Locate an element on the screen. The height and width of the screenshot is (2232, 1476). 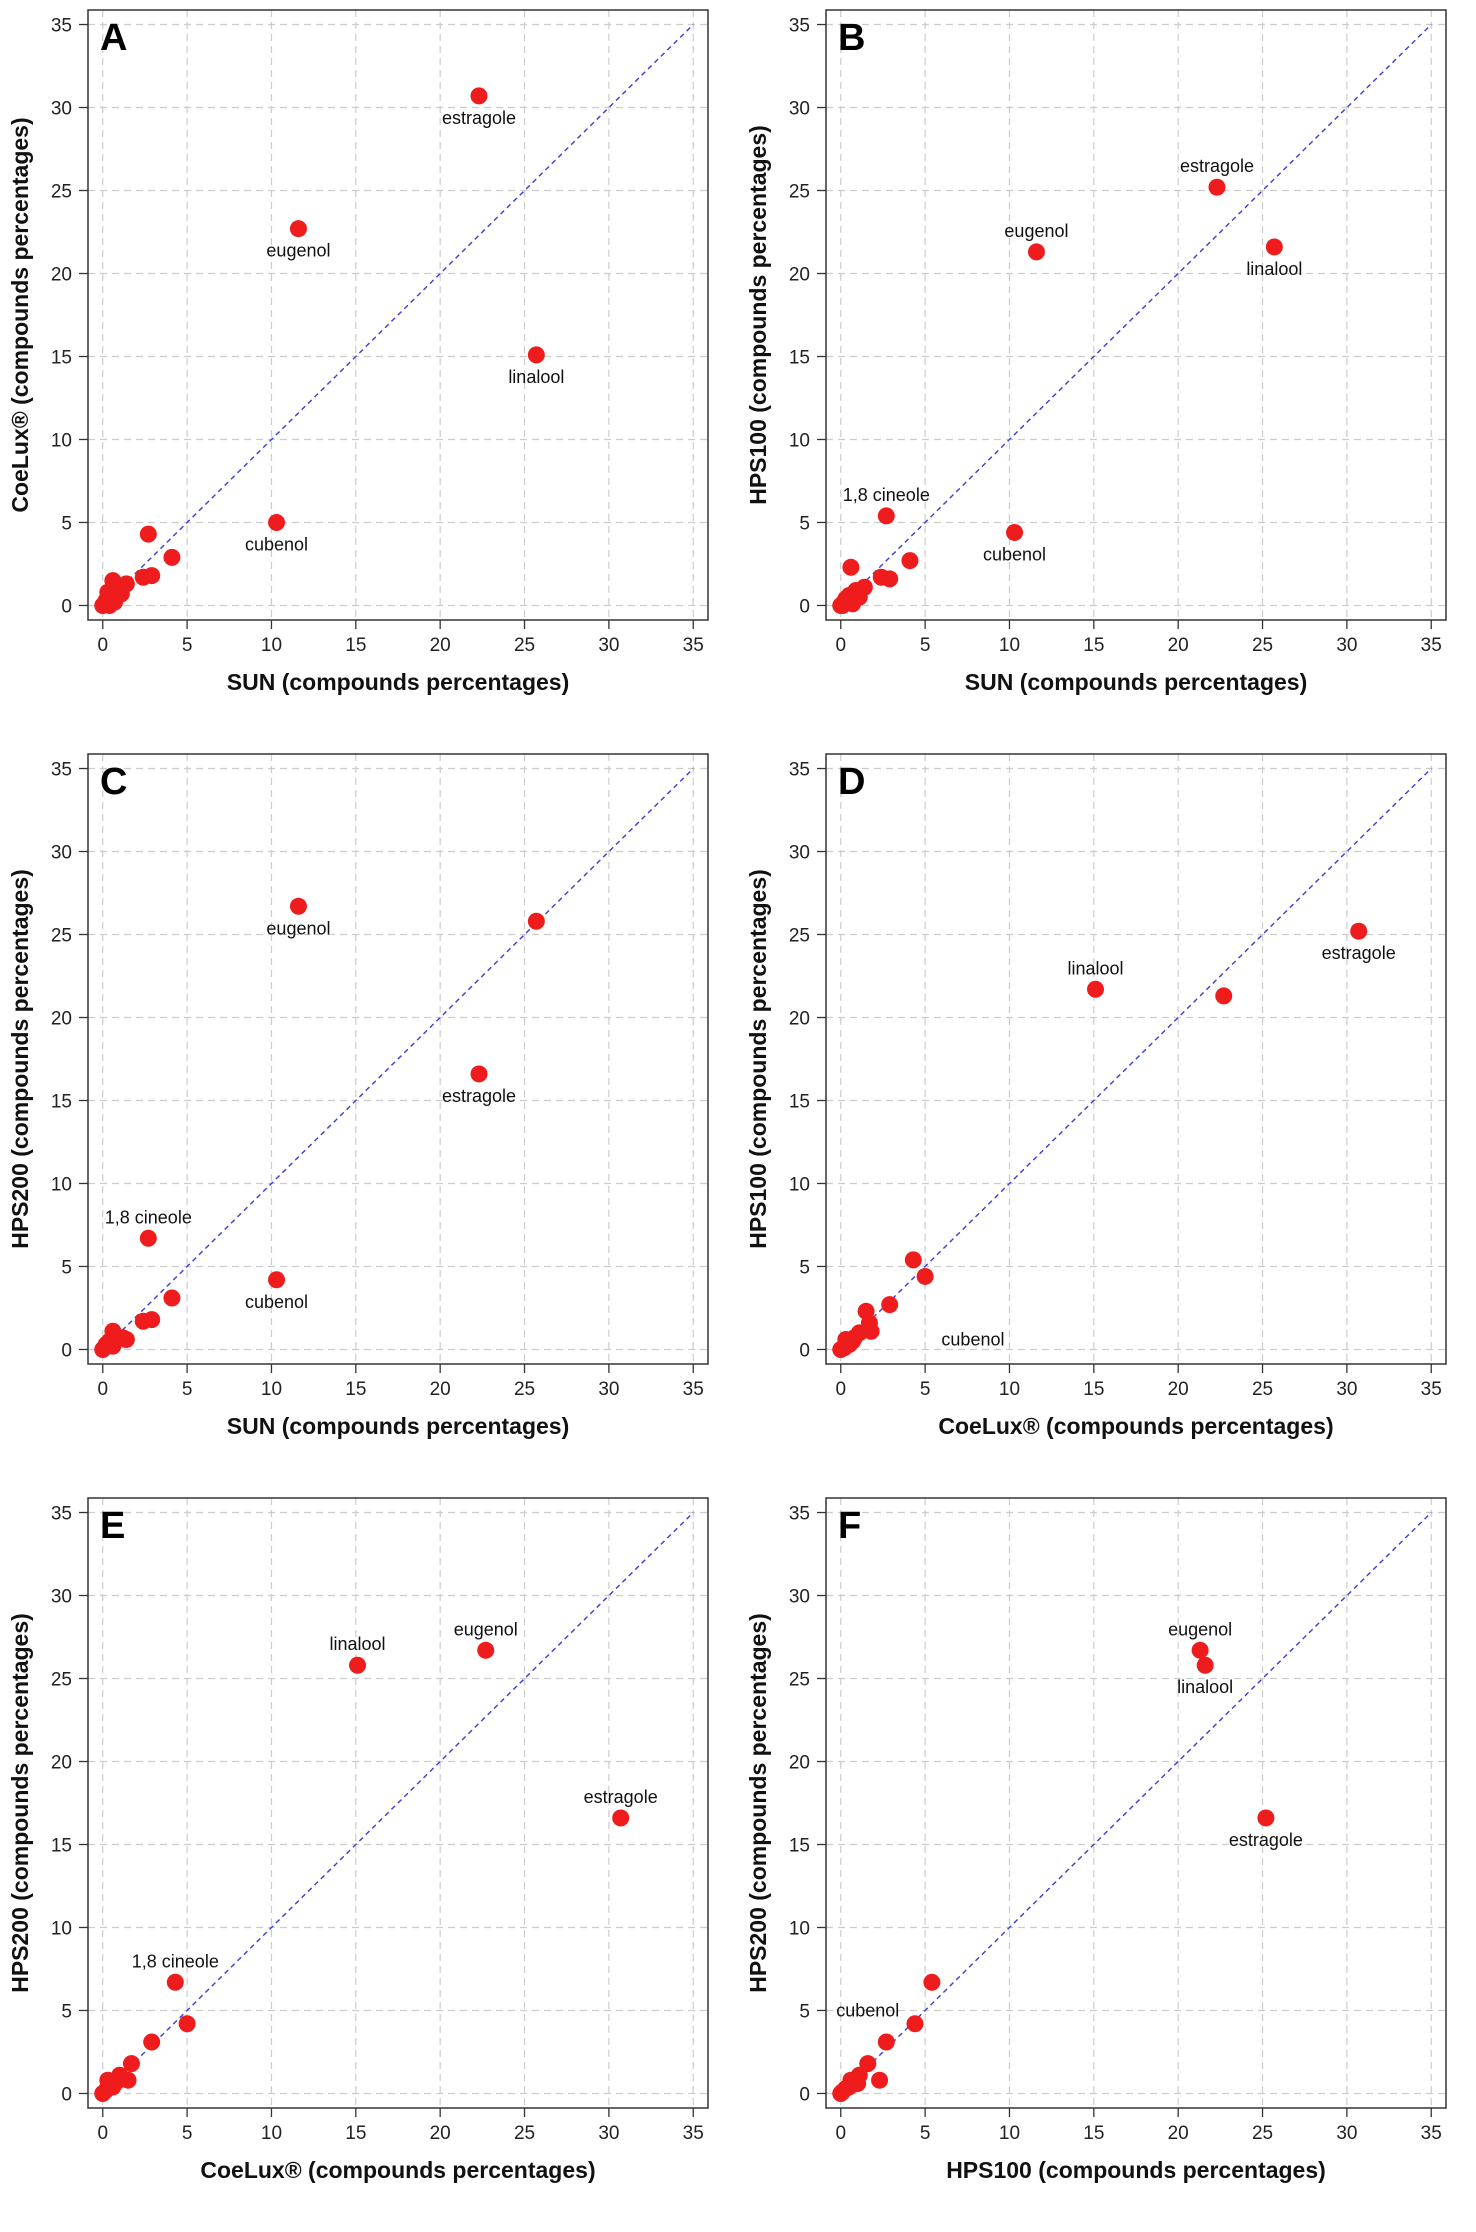
y-axis-label: HPS200 (compounds percentages) is located at coordinates (20, 1059).